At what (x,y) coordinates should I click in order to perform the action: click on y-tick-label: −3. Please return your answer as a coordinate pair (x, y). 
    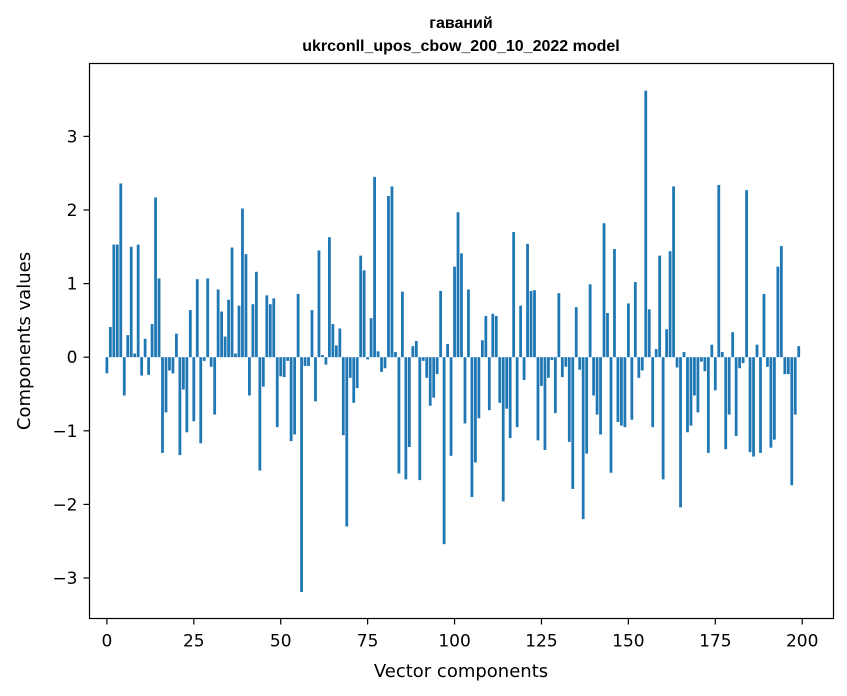
    Looking at the image, I should click on (64, 579).